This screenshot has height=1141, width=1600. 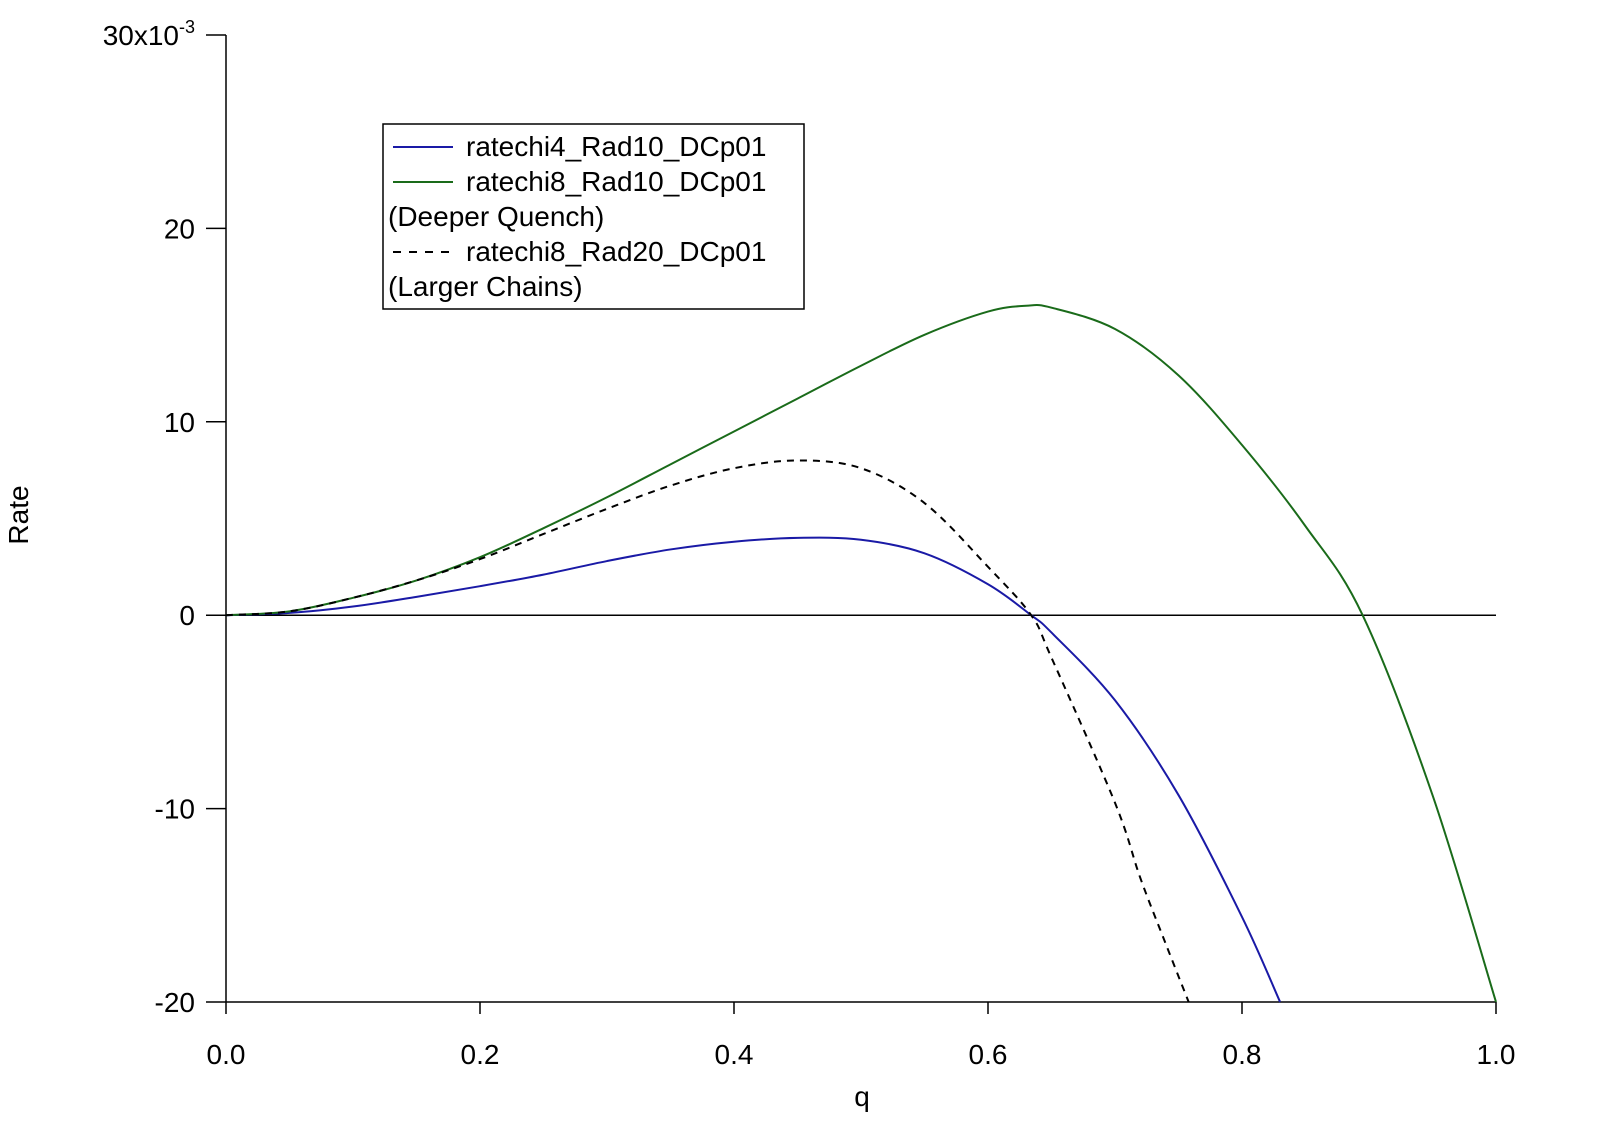 What do you see at coordinates (616, 251) in the screenshot?
I see `legend-label-series-3: ratechi8_Rad20_DCp01` at bounding box center [616, 251].